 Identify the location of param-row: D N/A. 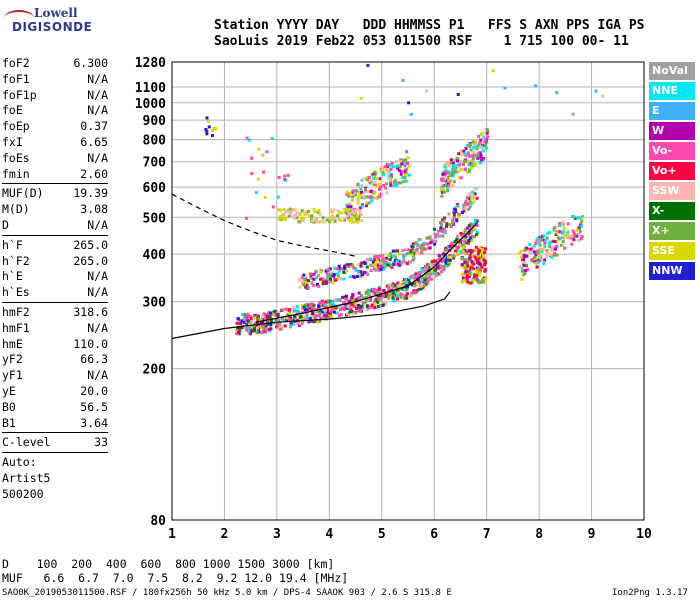
(55, 226).